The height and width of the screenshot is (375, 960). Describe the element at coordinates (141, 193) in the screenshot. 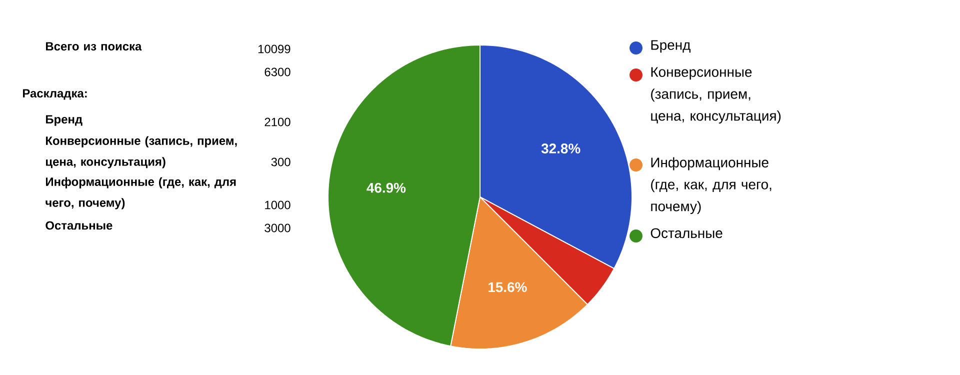

I see `text: Информационные (где, как, для чего, почему)` at that location.